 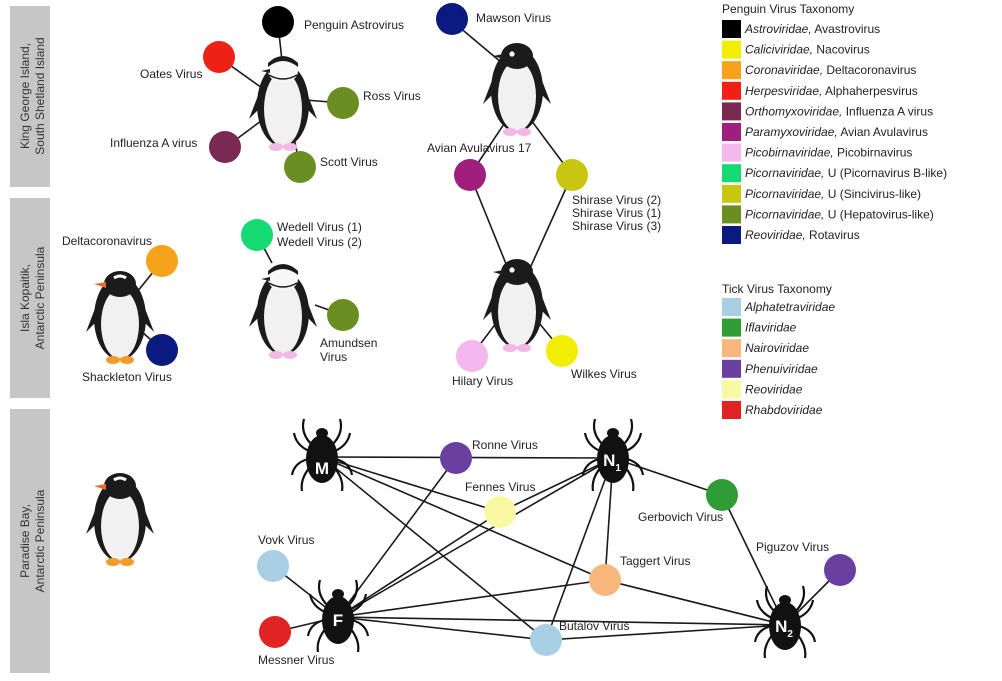 What do you see at coordinates (162, 350) in the screenshot?
I see `virus-node-shackleton` at bounding box center [162, 350].